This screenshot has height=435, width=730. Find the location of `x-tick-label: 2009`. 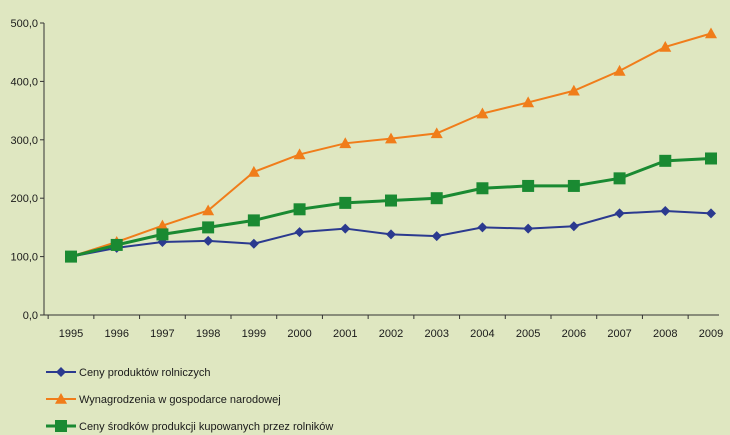

x-tick-label: 2009 is located at coordinates (711, 334).